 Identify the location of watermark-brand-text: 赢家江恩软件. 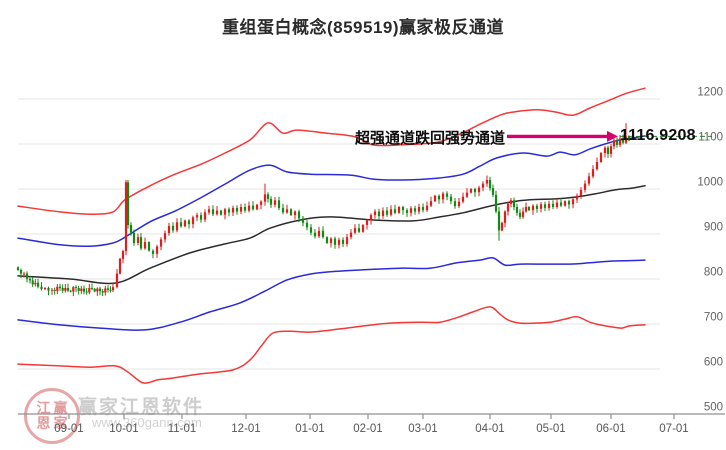
(141, 407).